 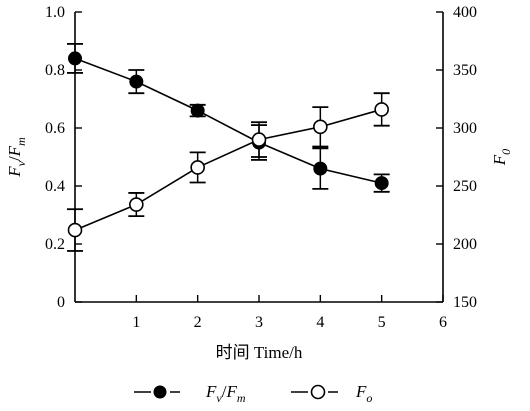 What do you see at coordinates (259, 322) in the screenshot?
I see `x-tick-label: 3` at bounding box center [259, 322].